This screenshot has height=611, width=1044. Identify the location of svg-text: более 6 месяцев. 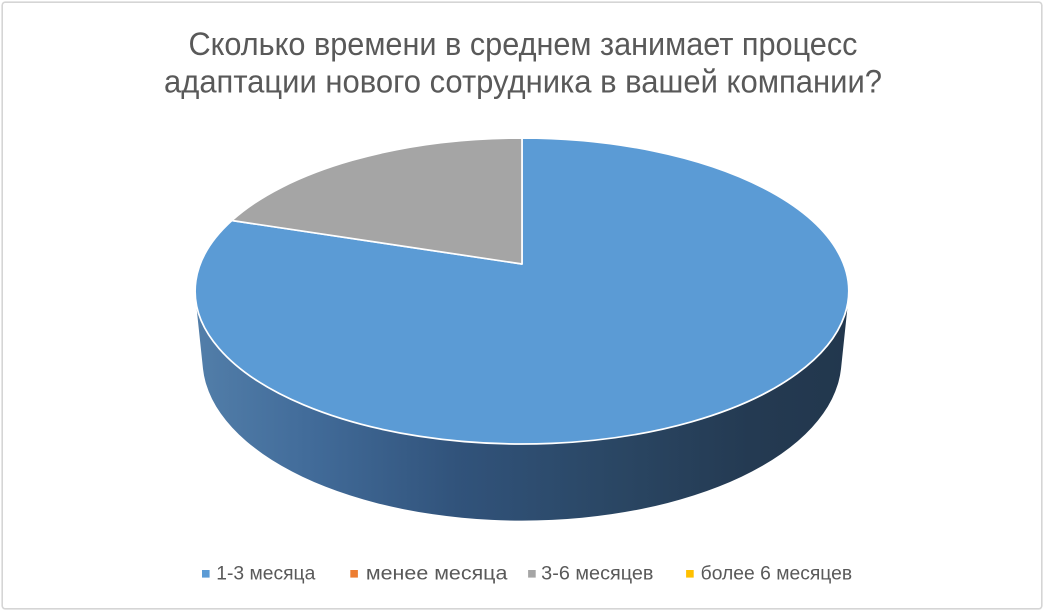
(776, 574).